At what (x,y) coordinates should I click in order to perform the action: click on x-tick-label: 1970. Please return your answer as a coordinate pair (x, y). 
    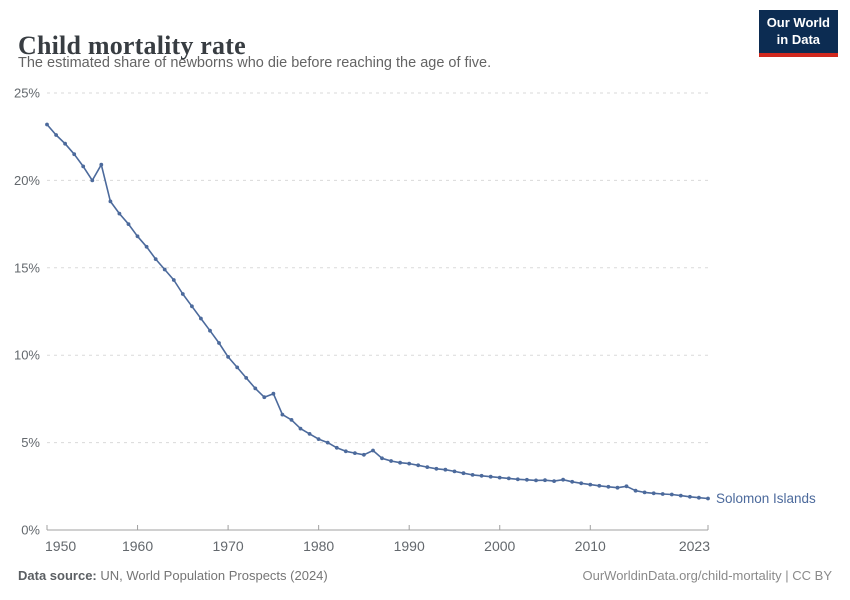
    Looking at the image, I should click on (228, 546).